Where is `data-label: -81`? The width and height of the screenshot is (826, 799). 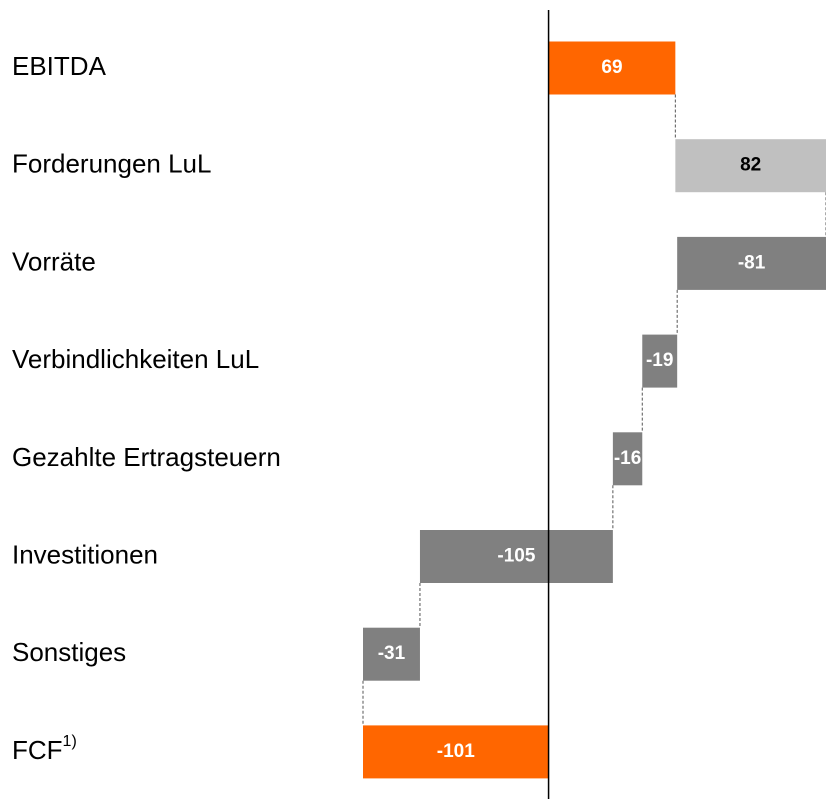
data-label: -81 is located at coordinates (752, 262).